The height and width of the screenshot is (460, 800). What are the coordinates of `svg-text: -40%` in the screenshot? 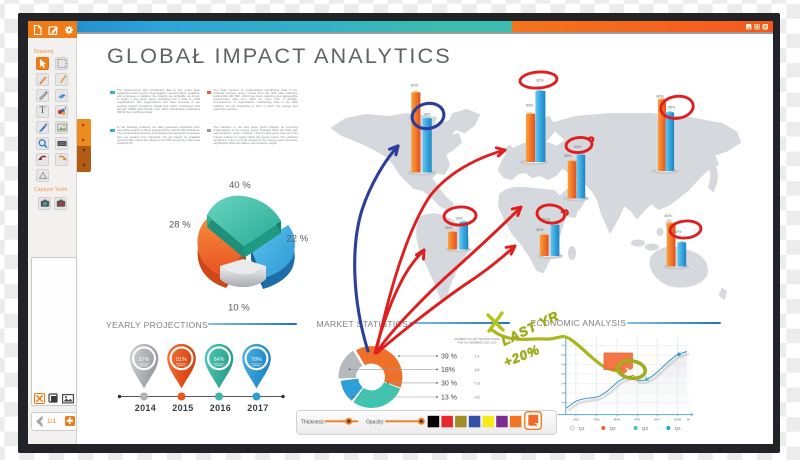 It's located at (577, 147).